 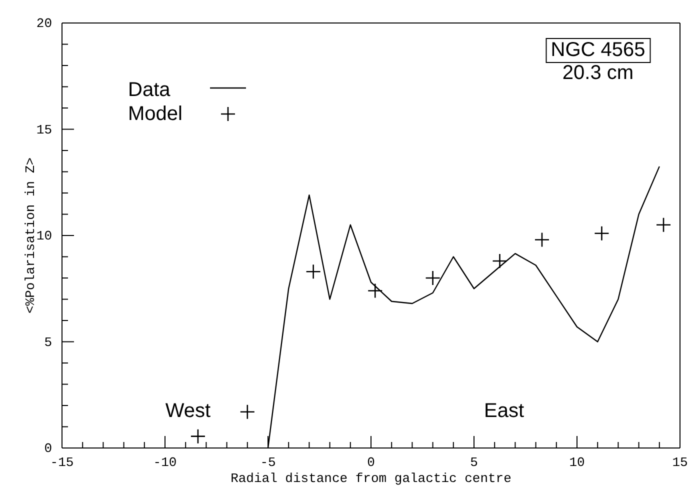 I want to click on x-tick-label: -10, so click(x=165, y=462).